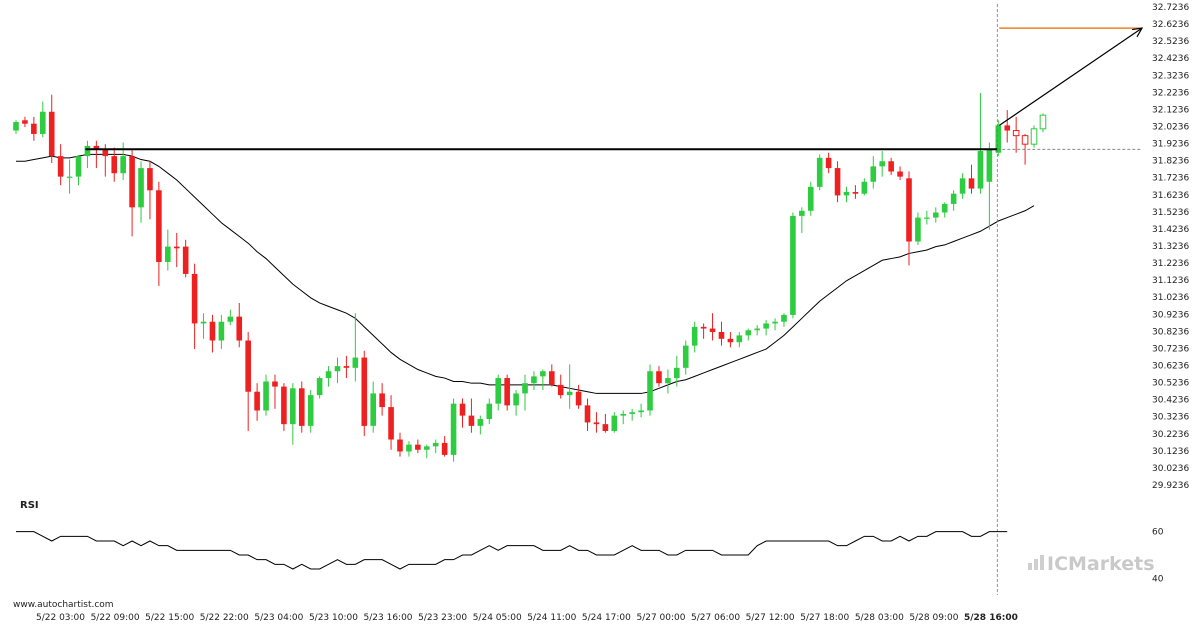  Describe the element at coordinates (1170, 179) in the screenshot. I see `y-tick-label: 31.7236` at that location.